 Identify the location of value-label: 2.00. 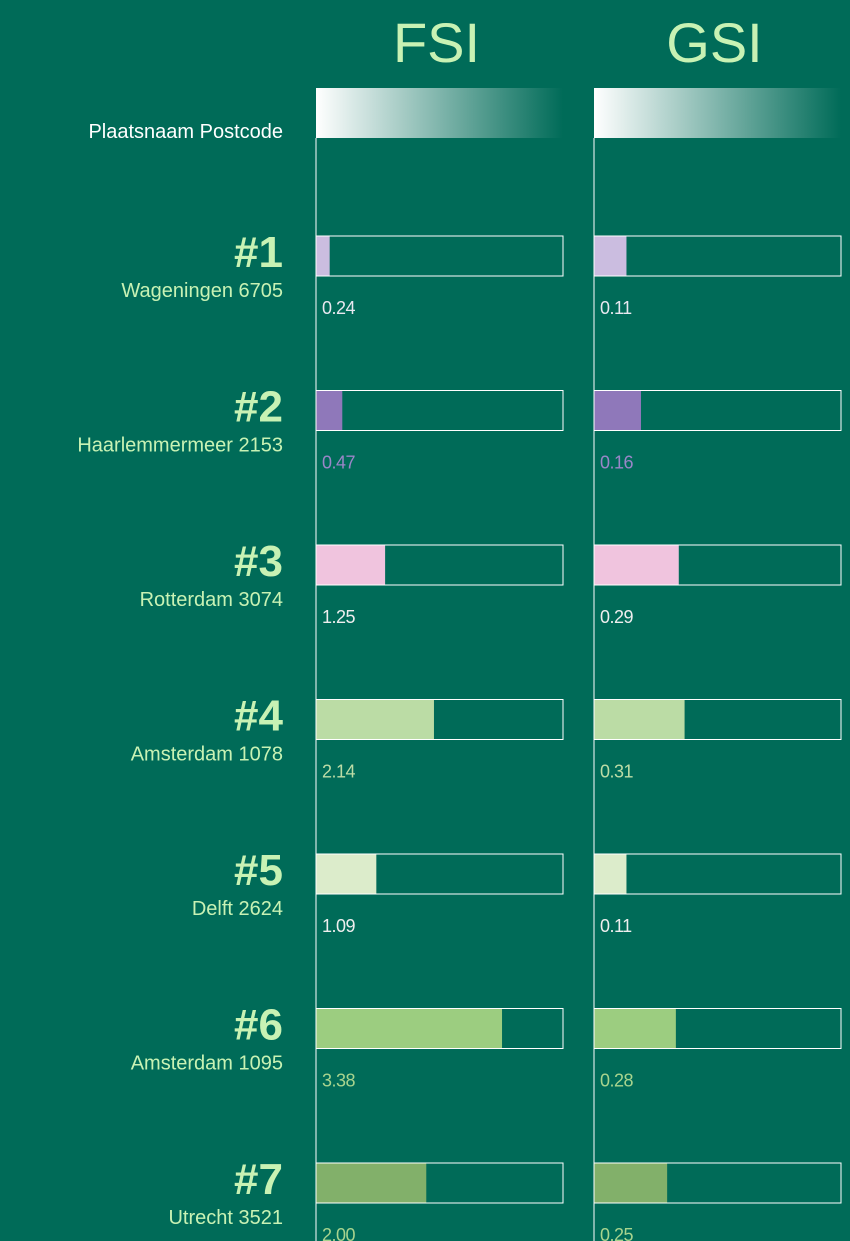
(339, 1233).